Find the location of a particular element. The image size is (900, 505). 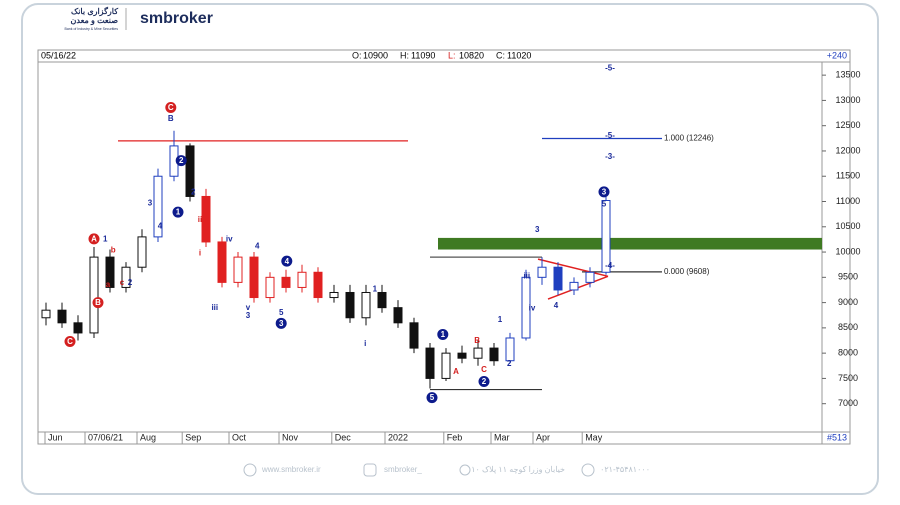

ohlc-label: L: is located at coordinates (452, 55).